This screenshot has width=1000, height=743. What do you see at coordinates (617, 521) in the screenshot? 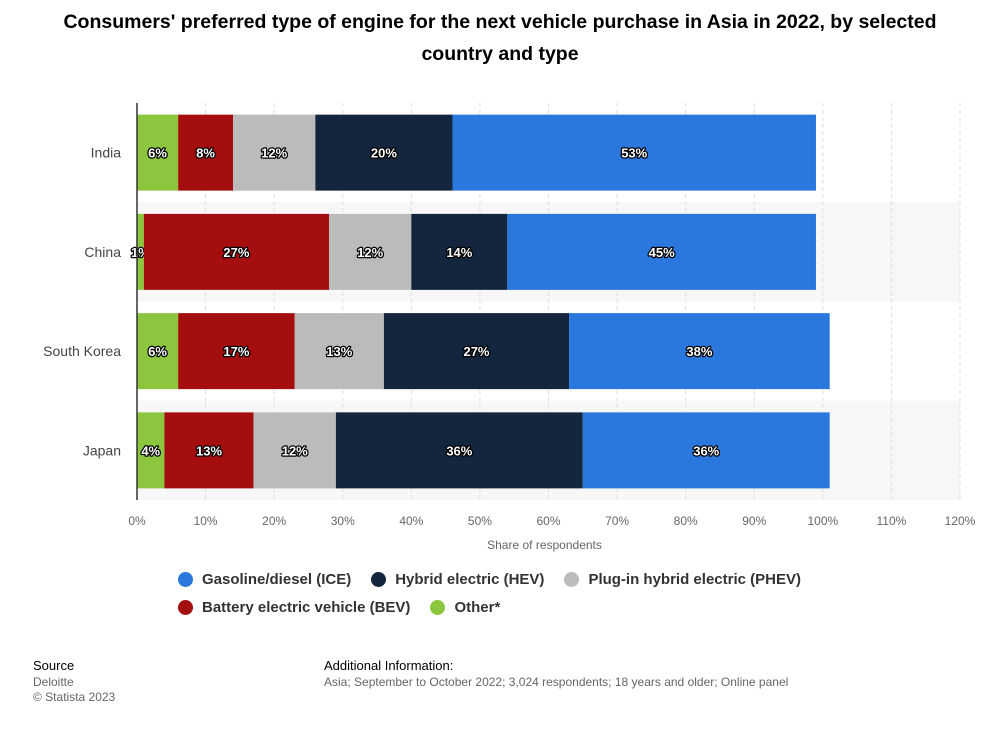
I see `x-tick-label: 70%` at bounding box center [617, 521].